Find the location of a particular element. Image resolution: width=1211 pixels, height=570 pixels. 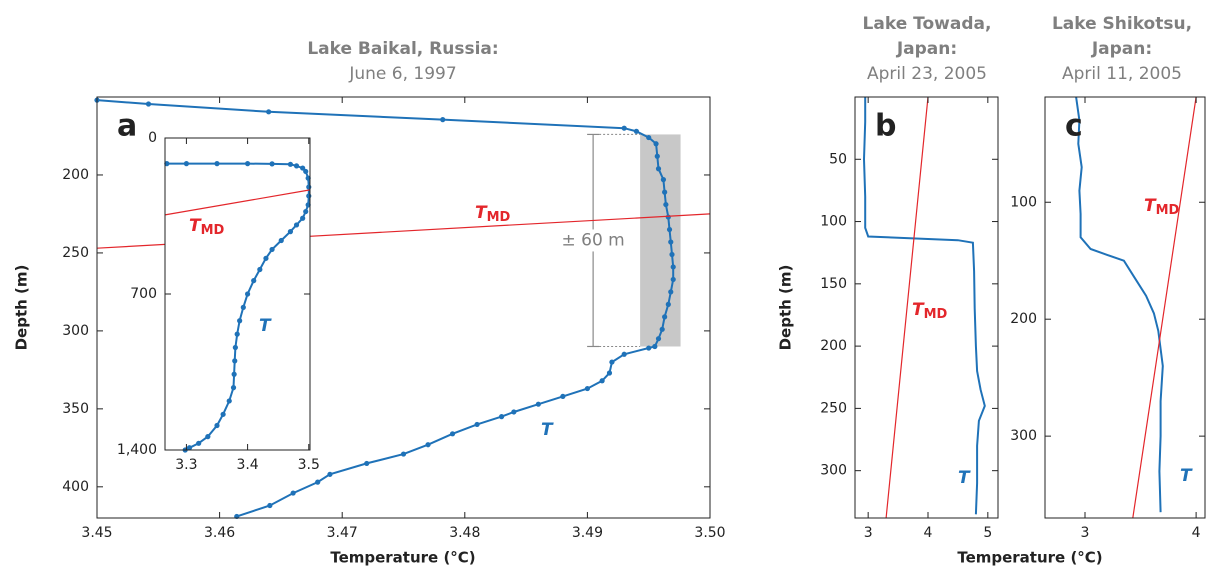

panel-label: b is located at coordinates (885, 126).